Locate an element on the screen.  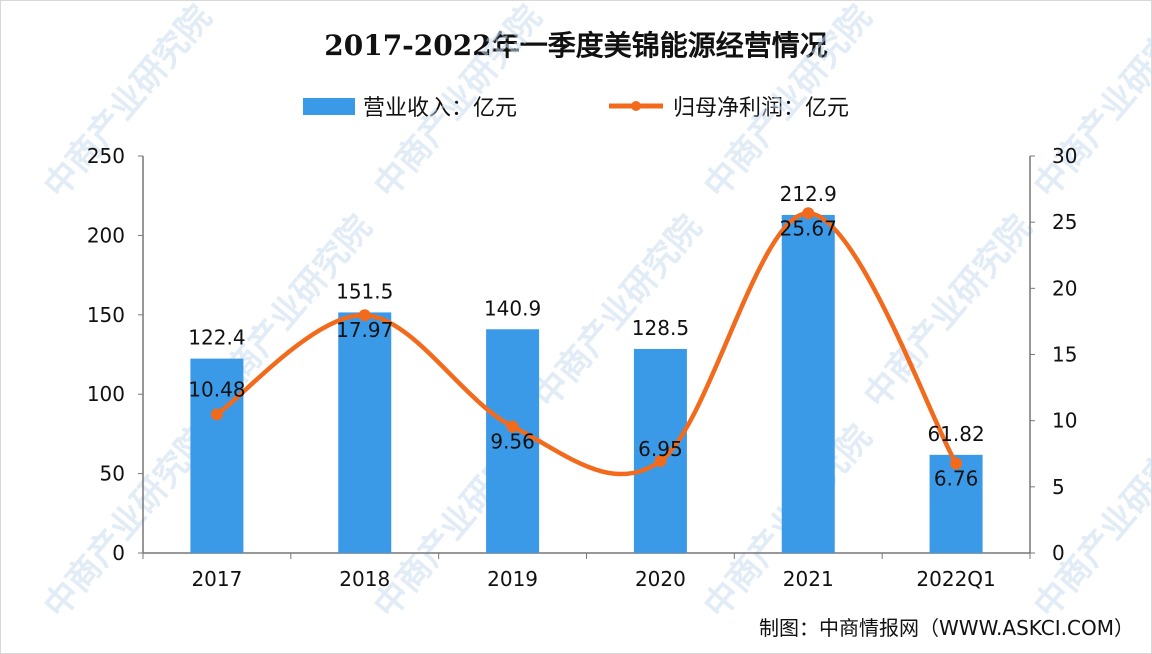
x-tick-label: 2022Q1 is located at coordinates (955, 579).